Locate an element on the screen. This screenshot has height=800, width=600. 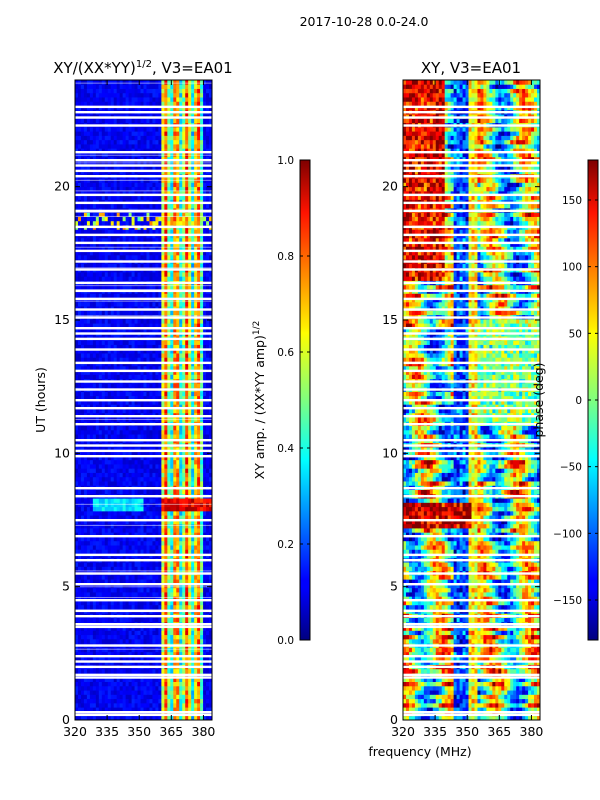
x-tick-label: 380 is located at coordinates (532, 731).